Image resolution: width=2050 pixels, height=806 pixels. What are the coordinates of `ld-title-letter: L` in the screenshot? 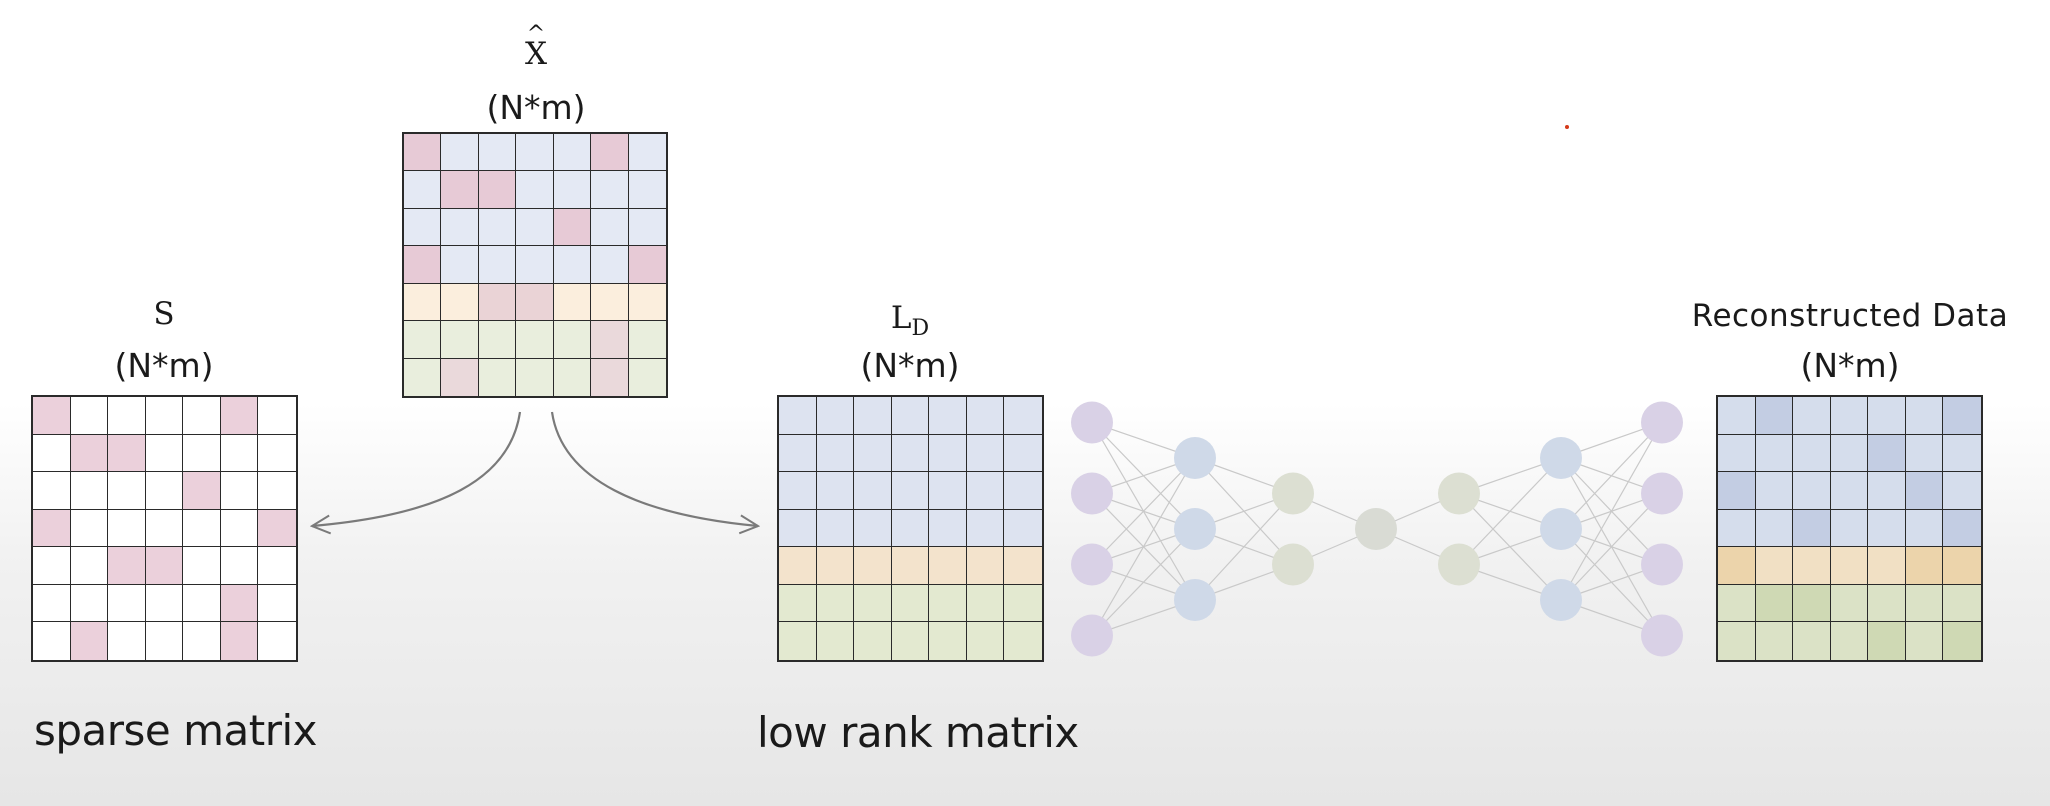 It's located at (901, 318).